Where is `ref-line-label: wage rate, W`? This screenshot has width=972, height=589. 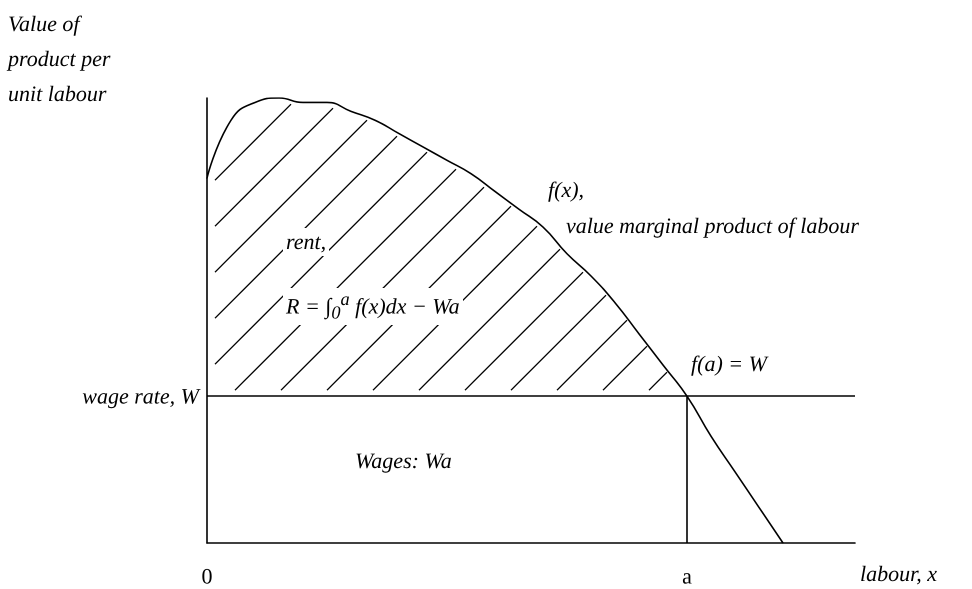
ref-line-label: wage rate, W is located at coordinates (141, 396).